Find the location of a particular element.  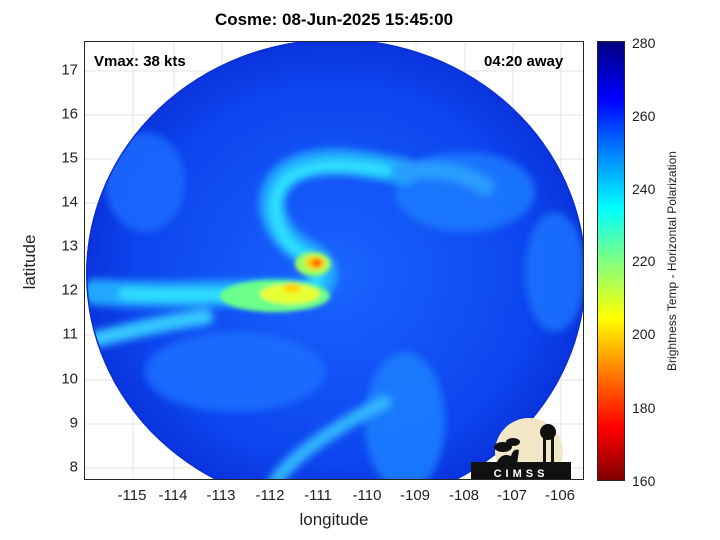

colorbar-tick-label: 260 is located at coordinates (644, 116).